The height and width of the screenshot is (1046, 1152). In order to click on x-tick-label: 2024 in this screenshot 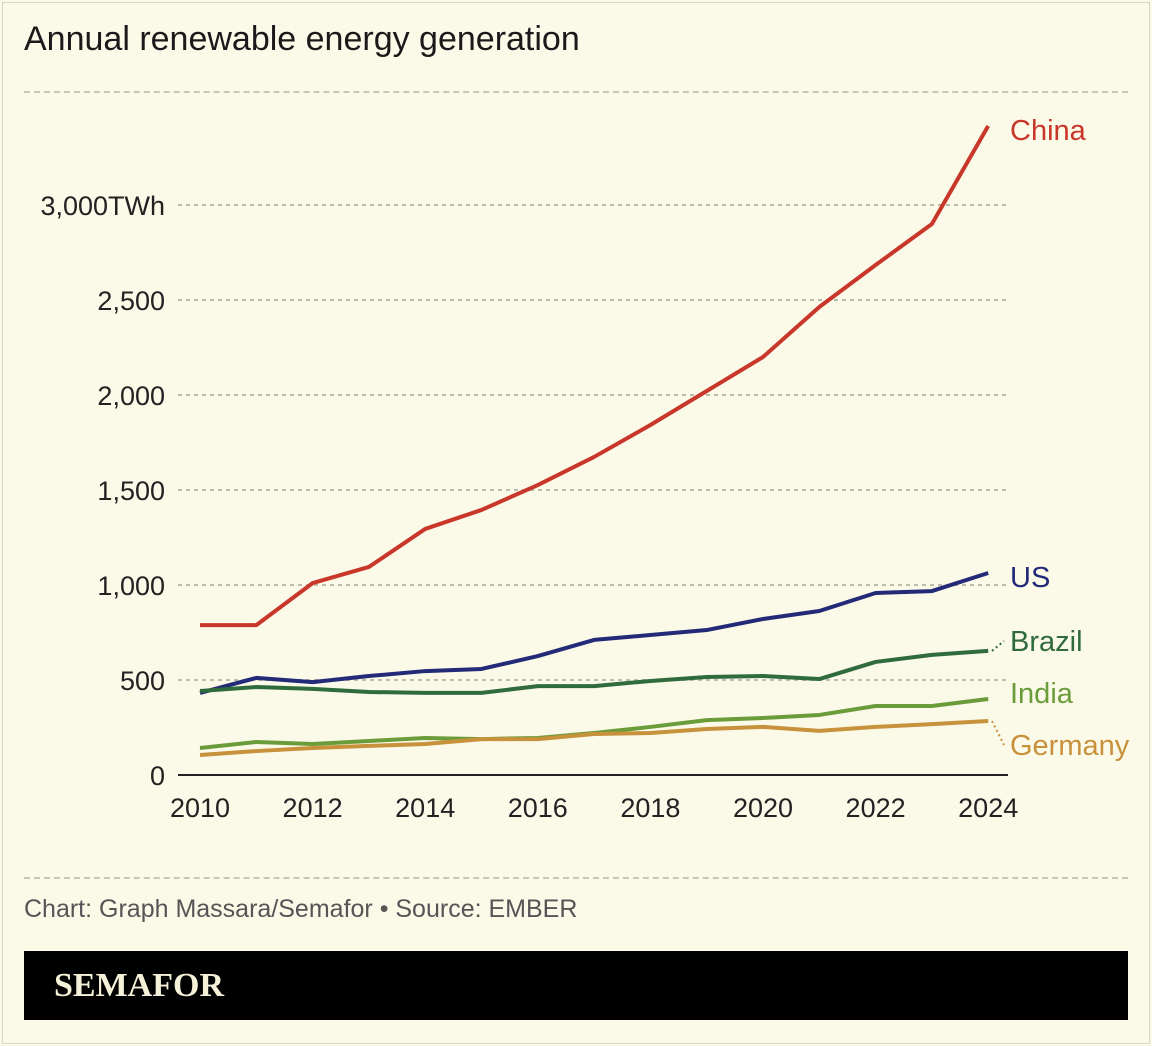, I will do `click(988, 808)`.